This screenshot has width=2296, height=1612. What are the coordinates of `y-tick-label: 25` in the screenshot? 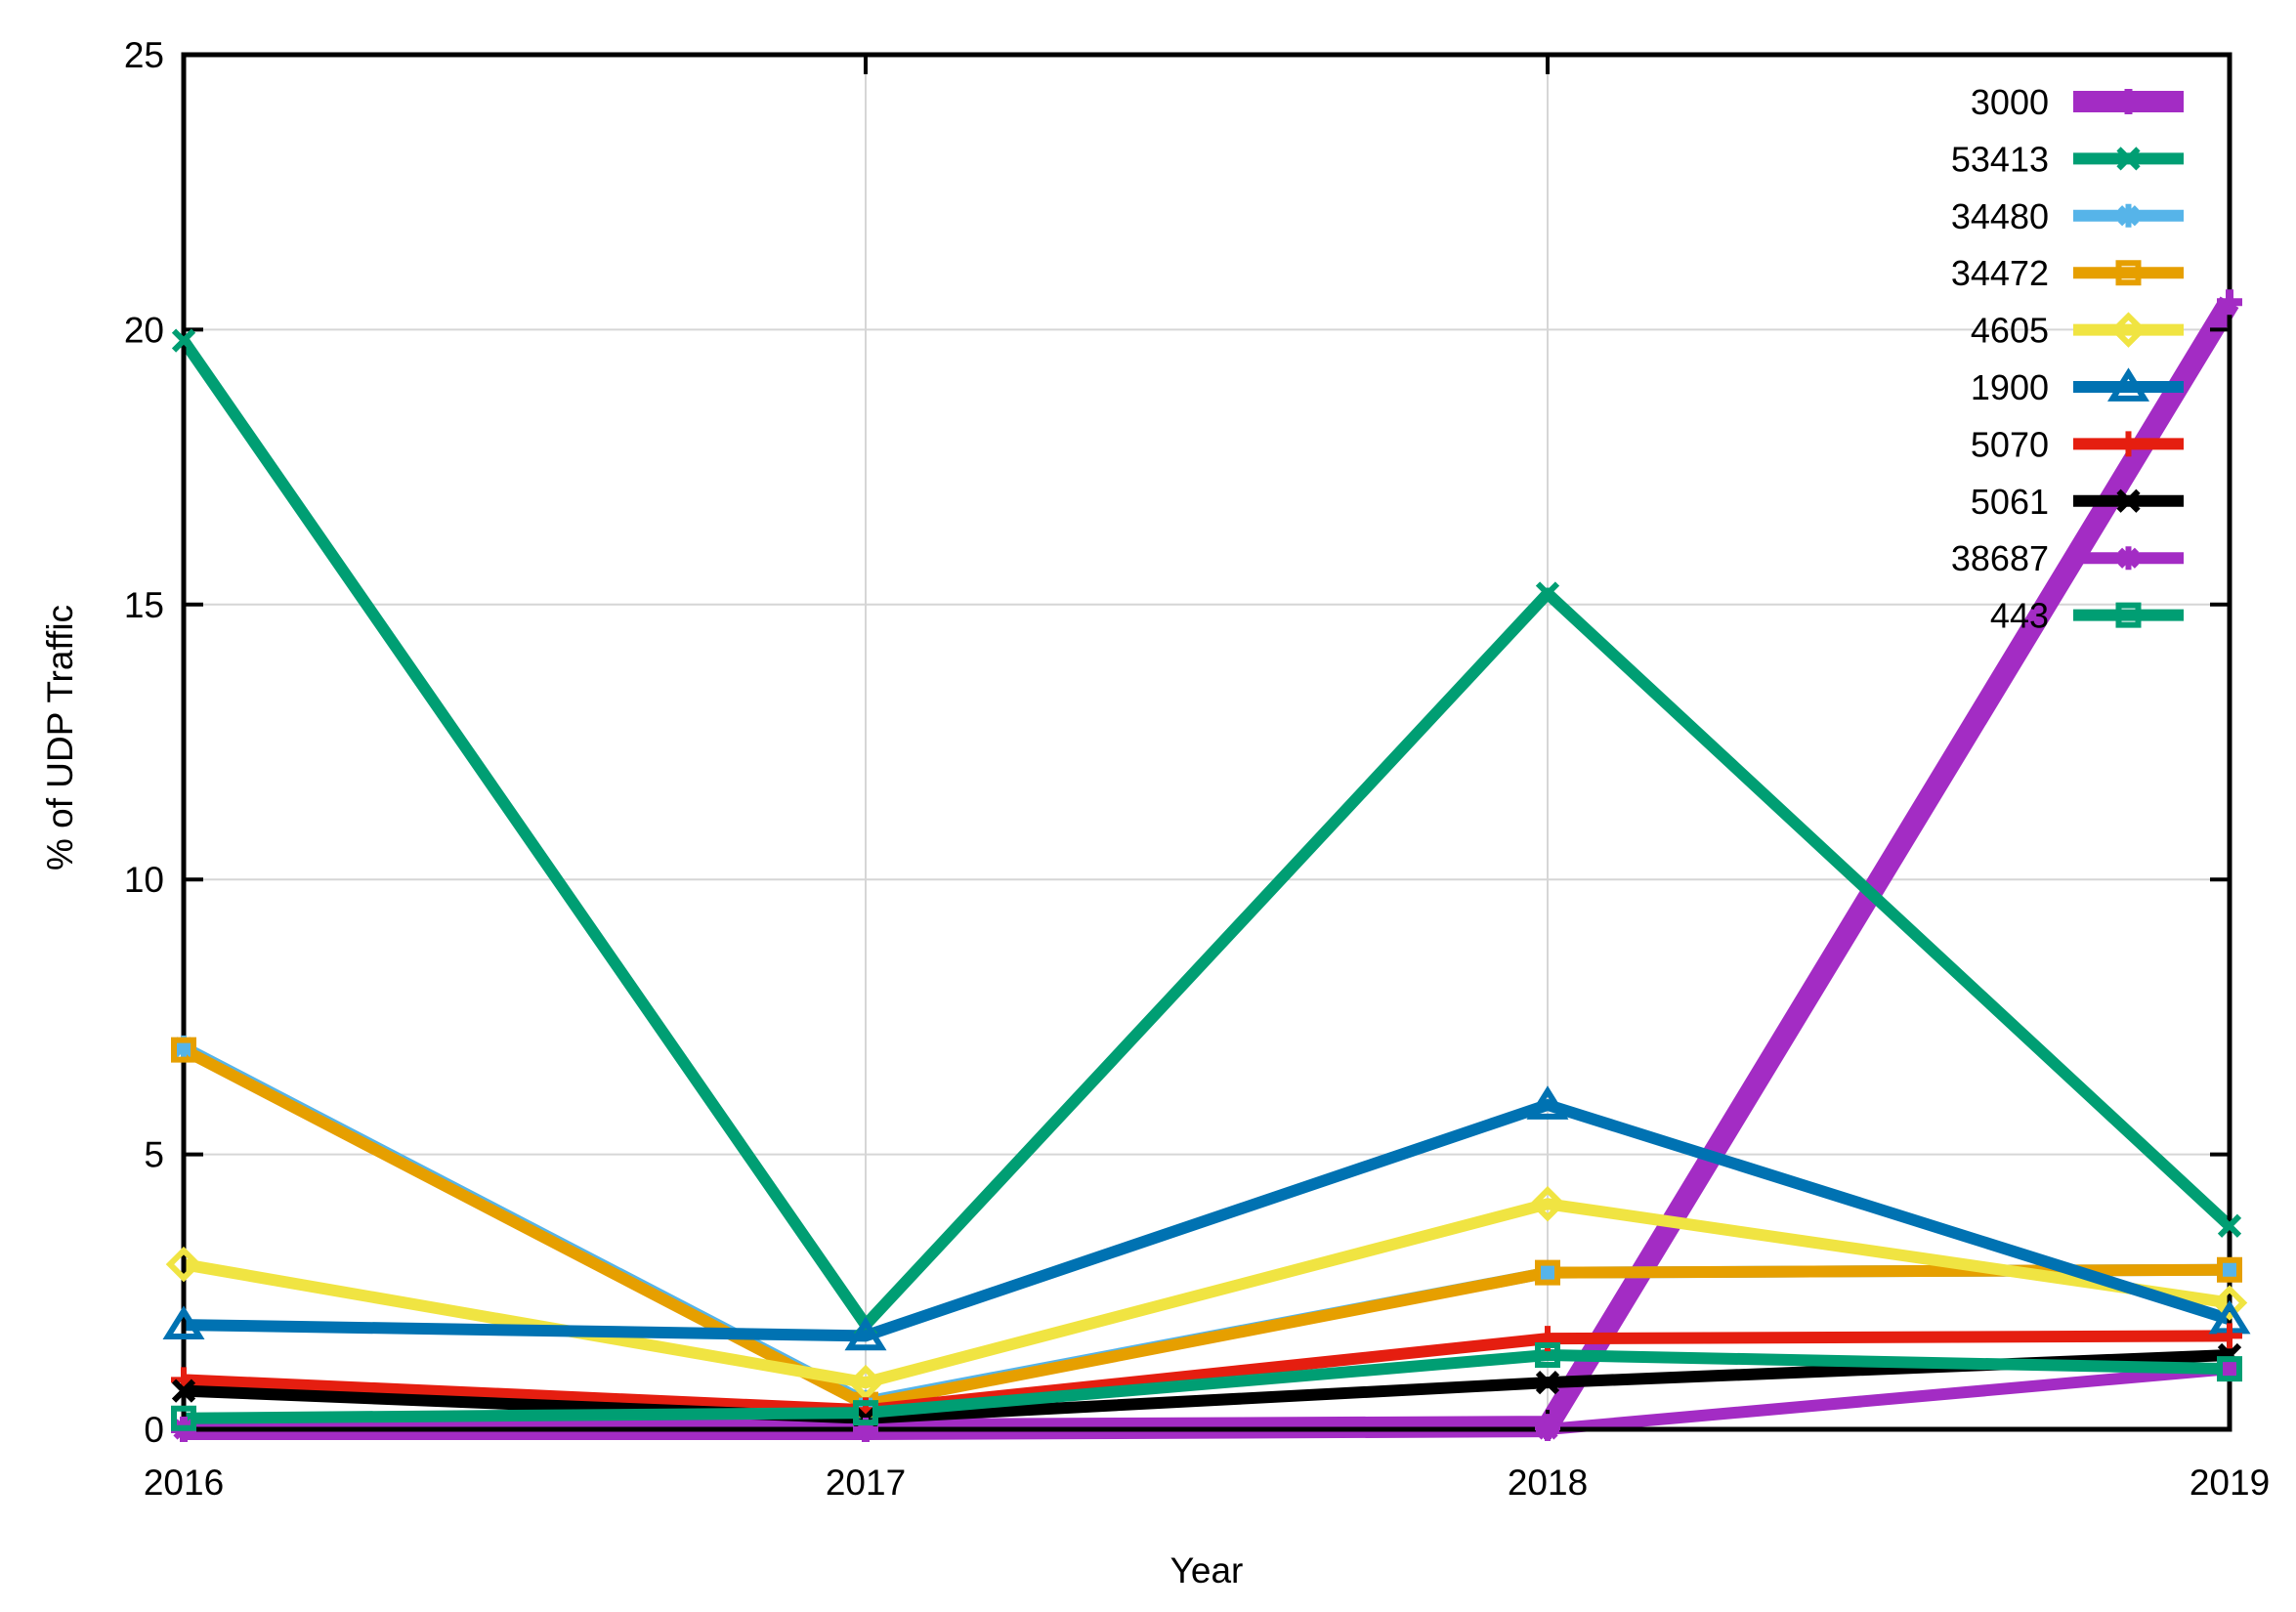 It's located at (144, 55).